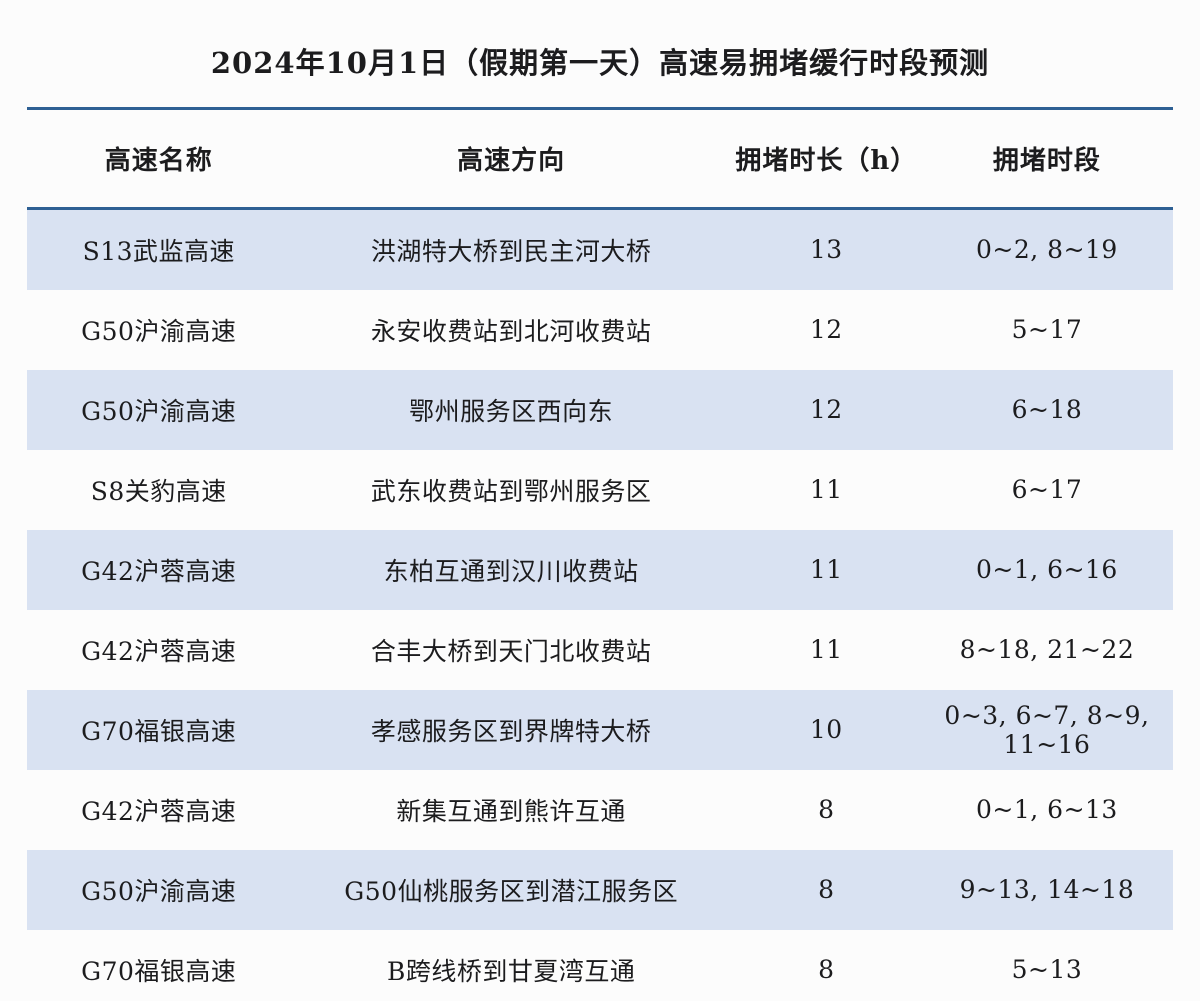  Describe the element at coordinates (1047, 330) in the screenshot. I see `cell-period: 5~17` at that location.